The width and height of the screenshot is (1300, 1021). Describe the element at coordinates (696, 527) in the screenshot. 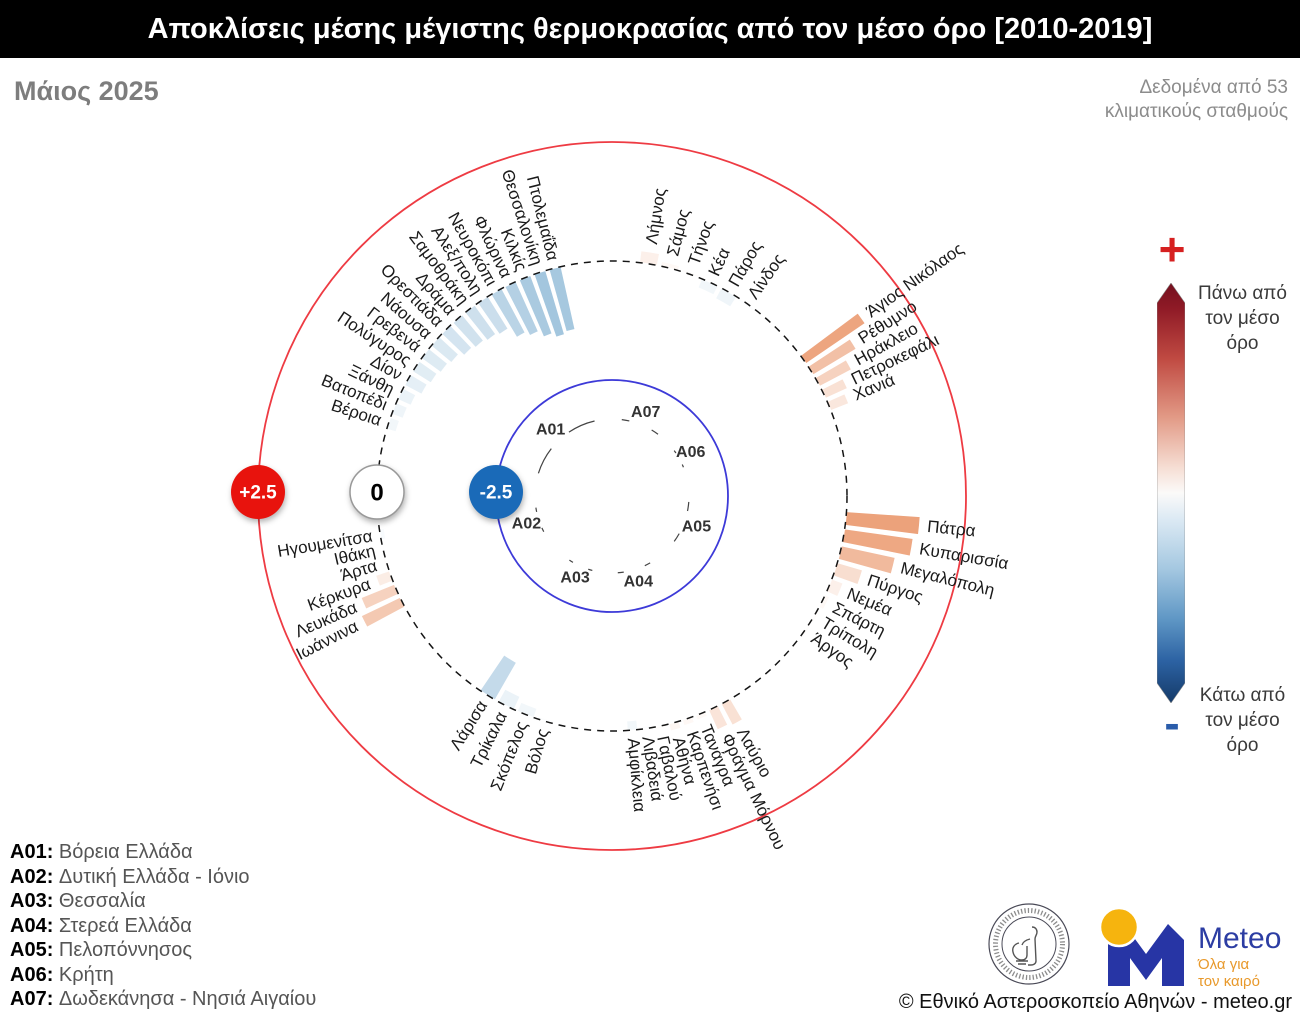

I see `region-code-label: A05` at that location.